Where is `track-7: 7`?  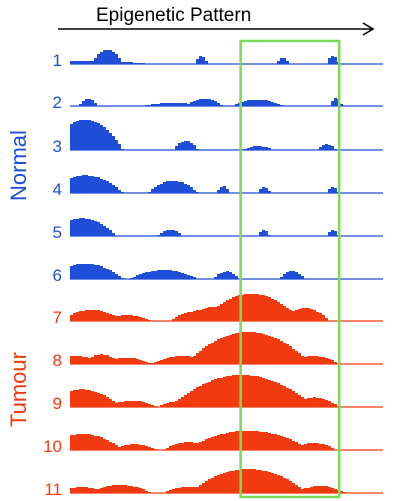
track-7: 7 is located at coordinates (219, 310).